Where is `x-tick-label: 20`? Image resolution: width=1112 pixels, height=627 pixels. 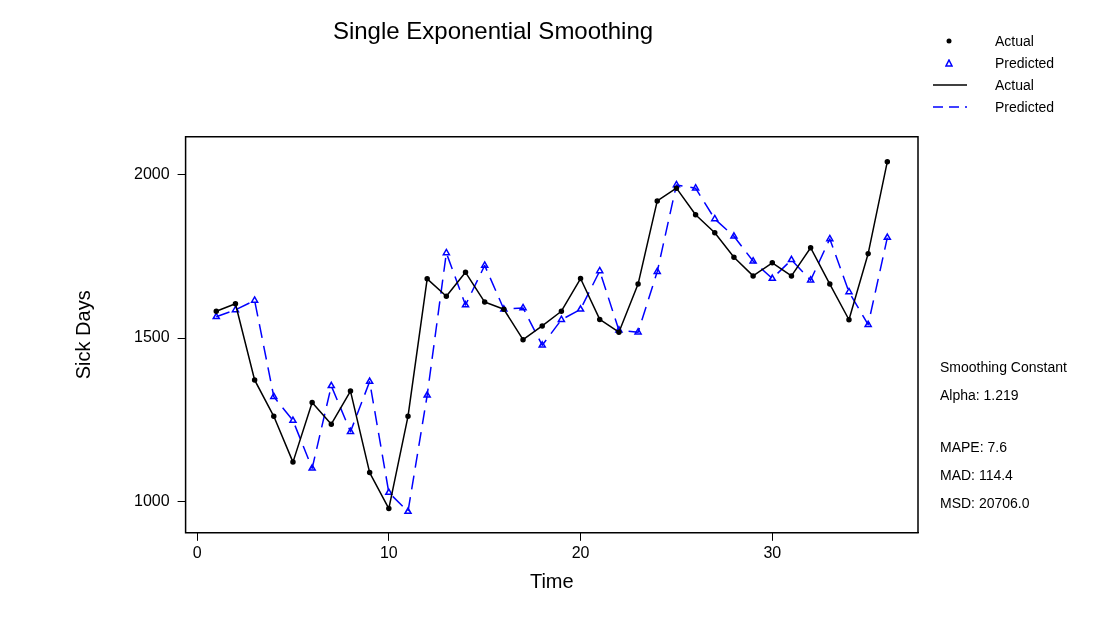
x-tick-label: 20 is located at coordinates (580, 552).